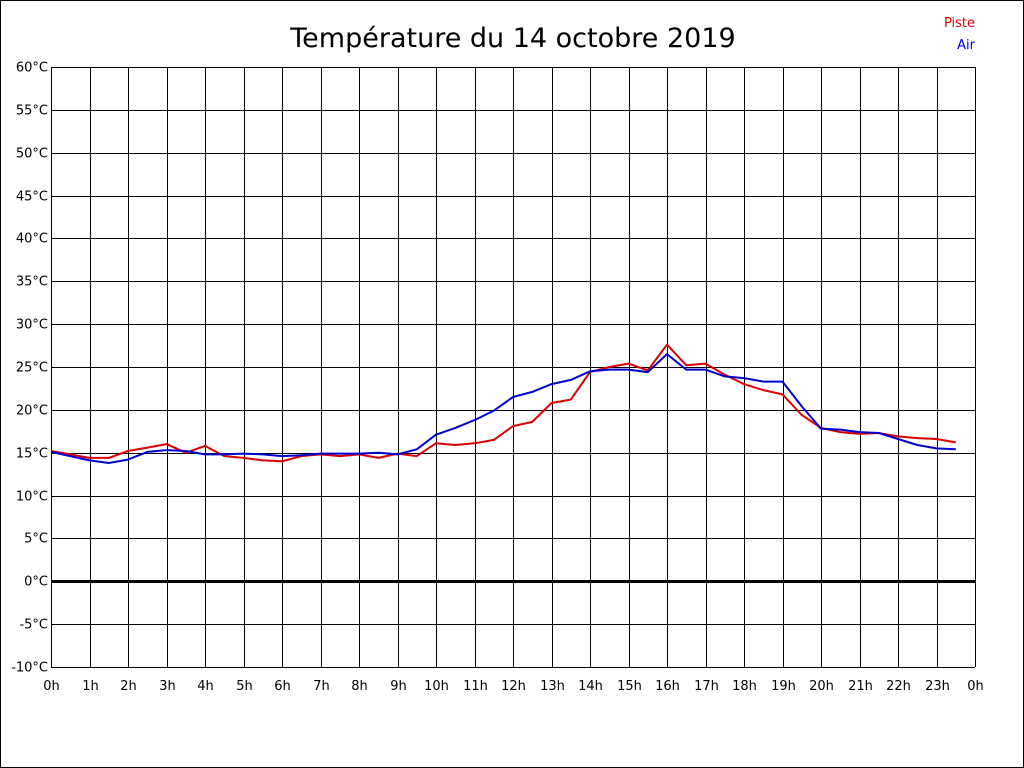  I want to click on legend-air: Air, so click(966, 45).